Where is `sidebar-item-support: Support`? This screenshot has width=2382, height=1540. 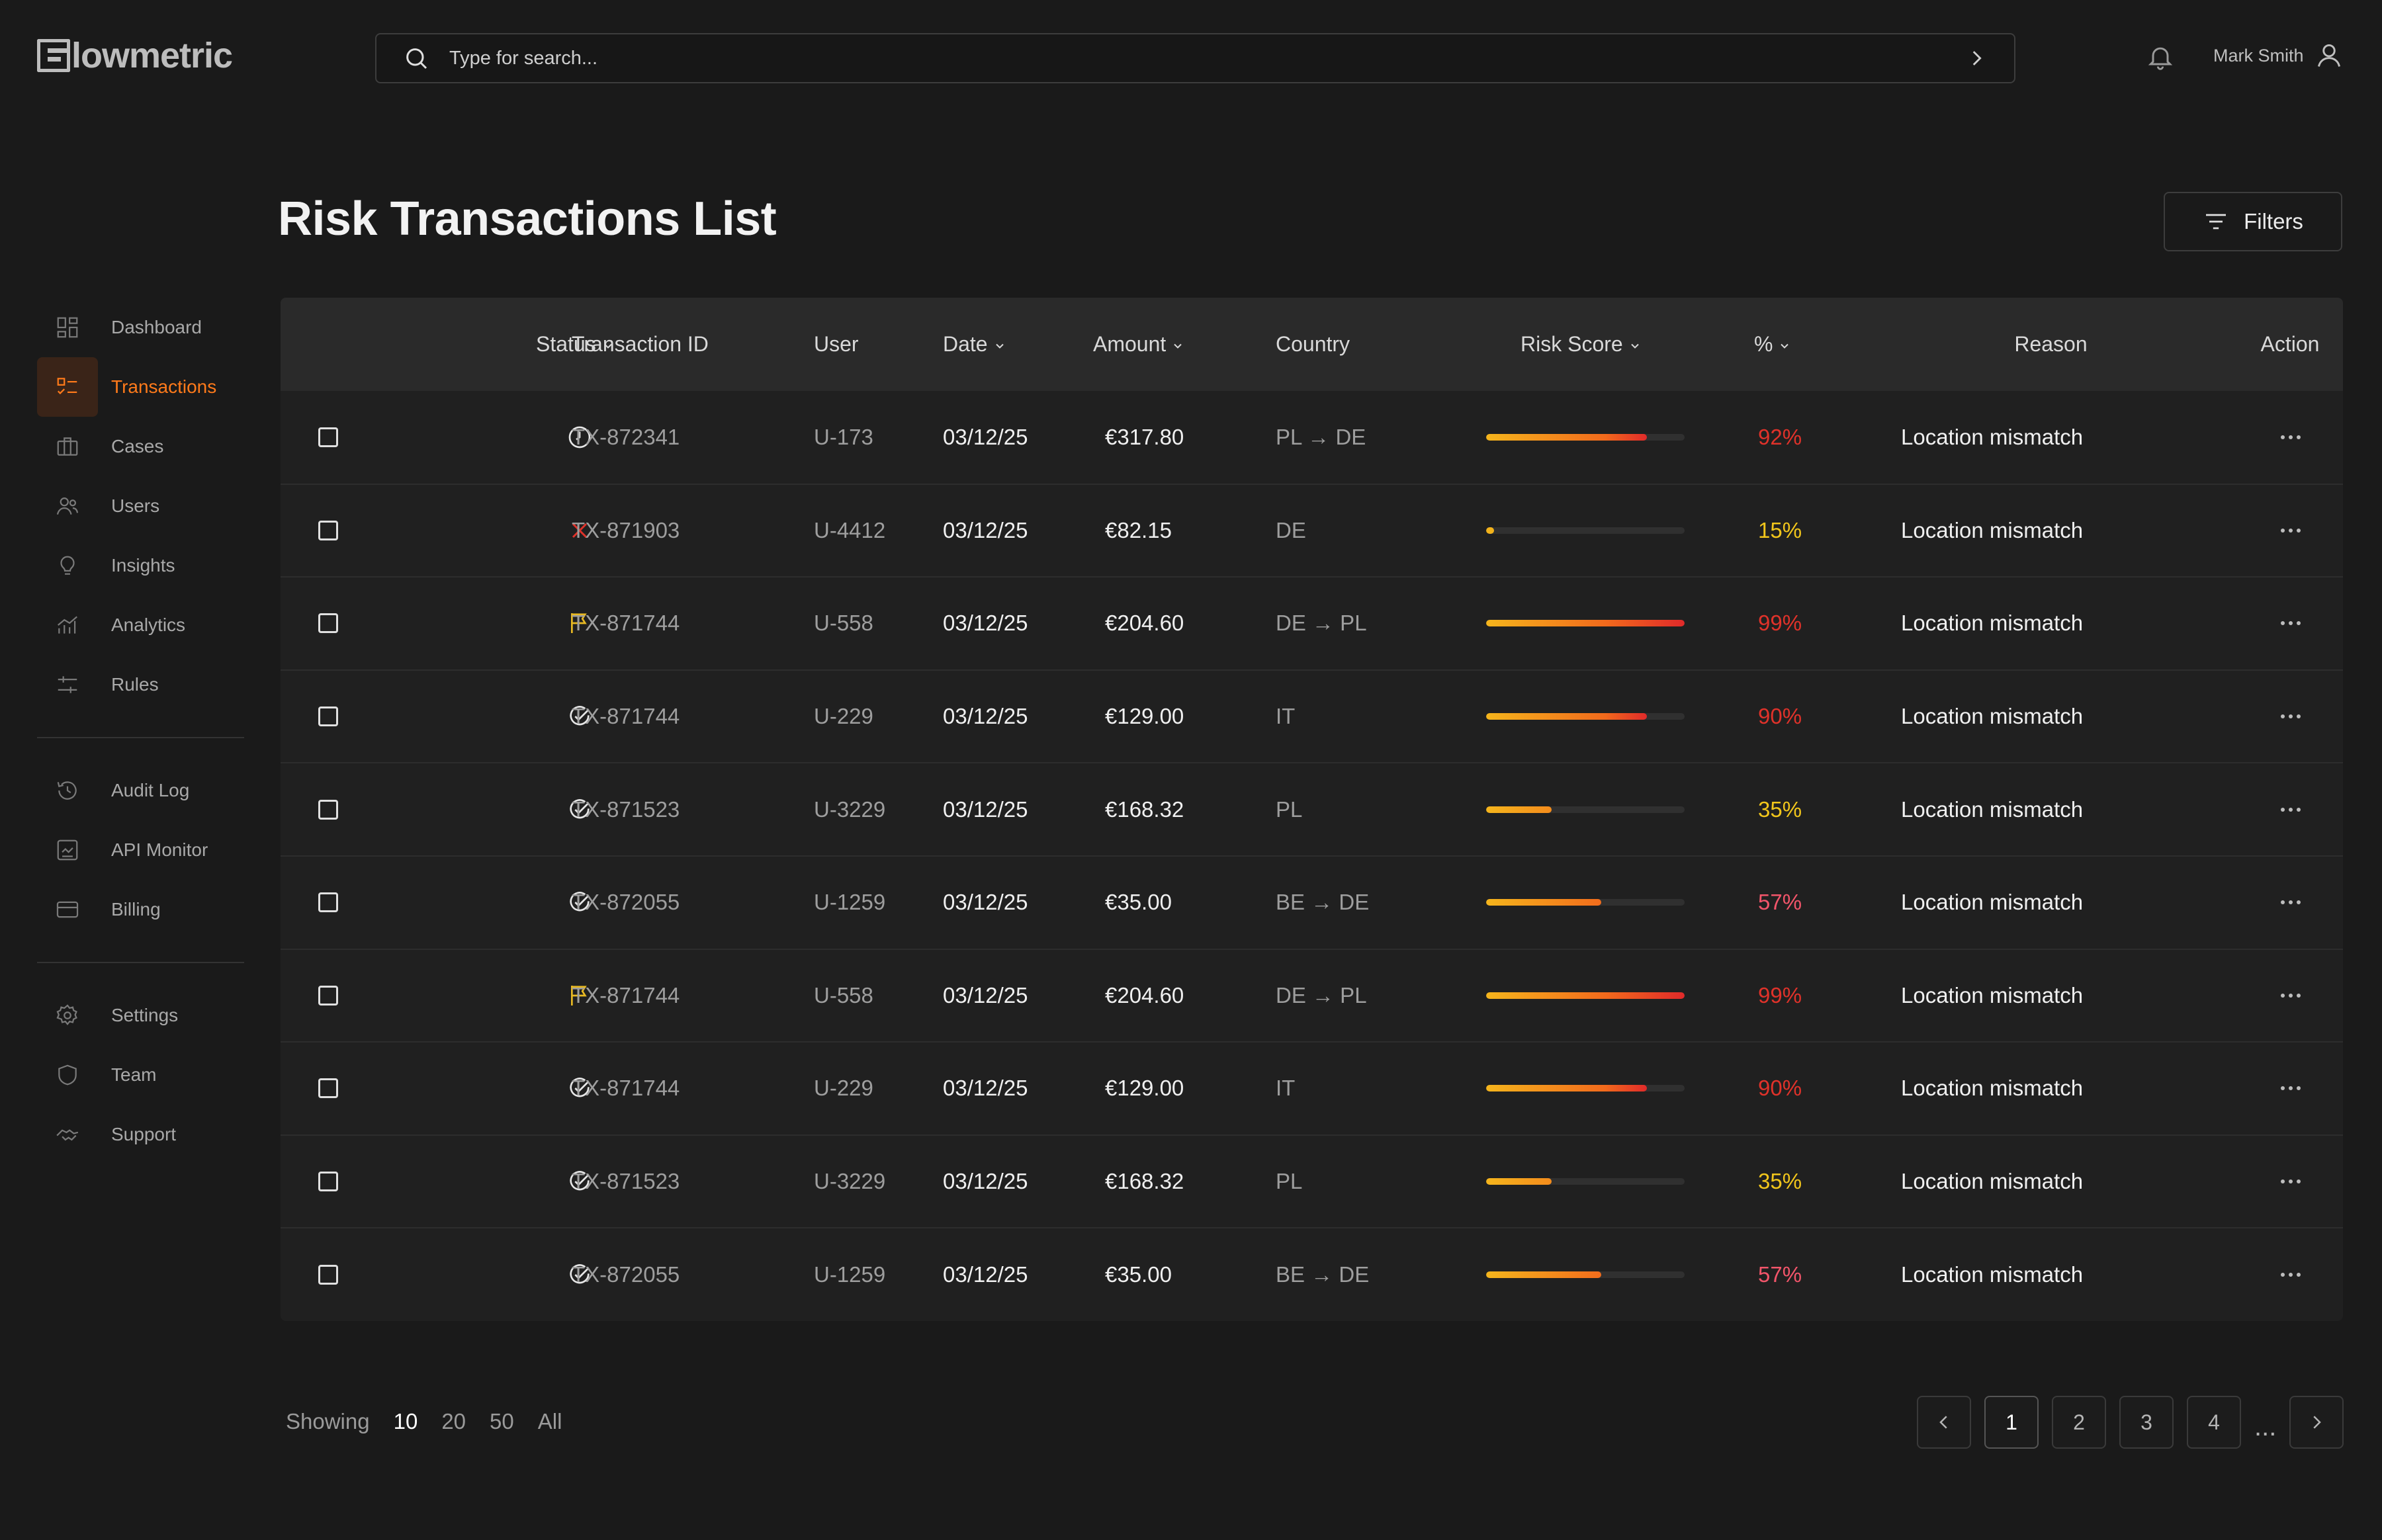 sidebar-item-support: Support is located at coordinates (140, 1134).